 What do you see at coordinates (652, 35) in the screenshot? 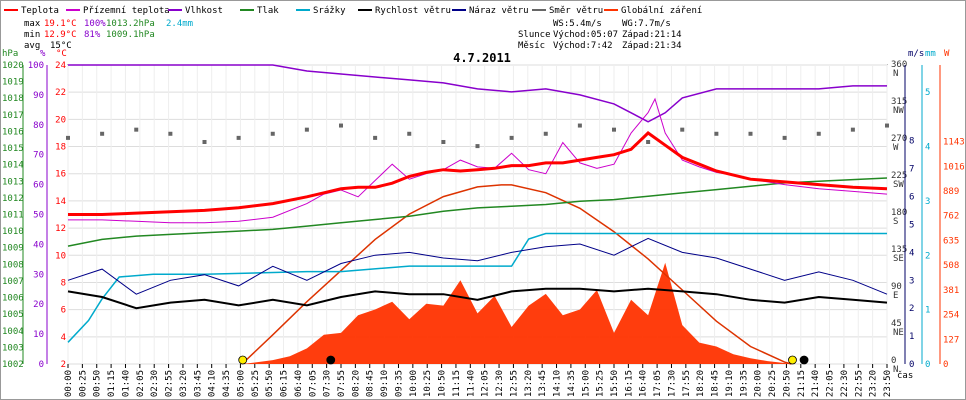
I see `sun-set: Západ:21:14` at bounding box center [652, 35].